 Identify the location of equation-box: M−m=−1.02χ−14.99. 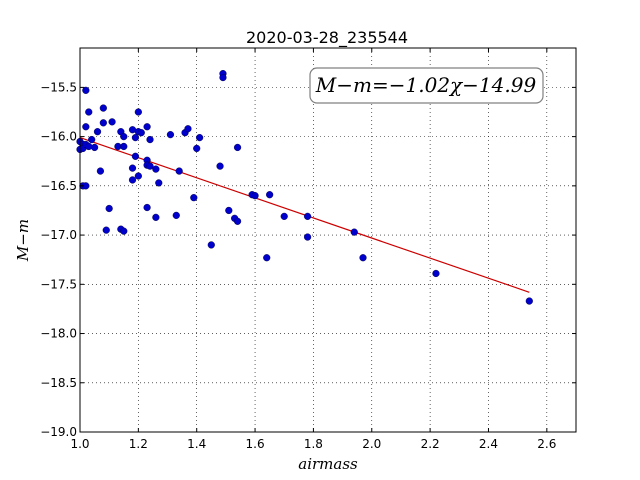
(426, 85).